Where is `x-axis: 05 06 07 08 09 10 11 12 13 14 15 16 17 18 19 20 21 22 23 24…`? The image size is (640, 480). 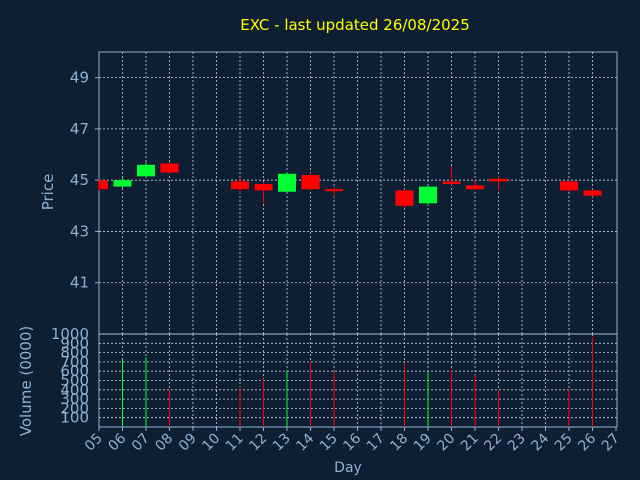
x-axis: 05 06 07 08 09 10 11 12 13 14 15 16 17 18 19 20 21 22 23 24… is located at coordinates (352, 440).